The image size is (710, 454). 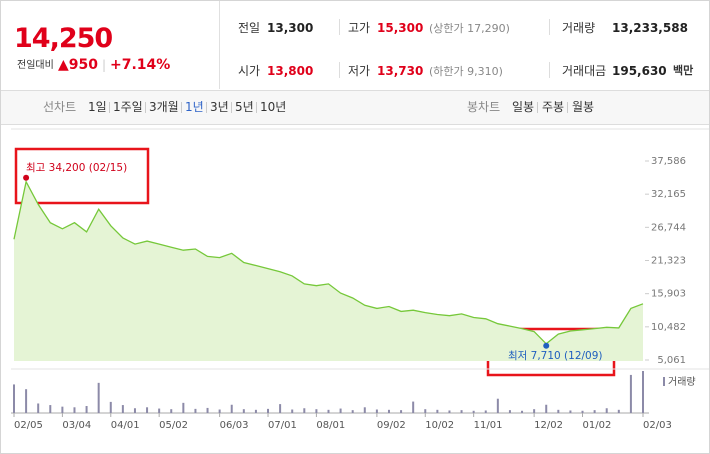 What do you see at coordinates (355, 107) in the screenshot?
I see `tab-bar` at bounding box center [355, 107].